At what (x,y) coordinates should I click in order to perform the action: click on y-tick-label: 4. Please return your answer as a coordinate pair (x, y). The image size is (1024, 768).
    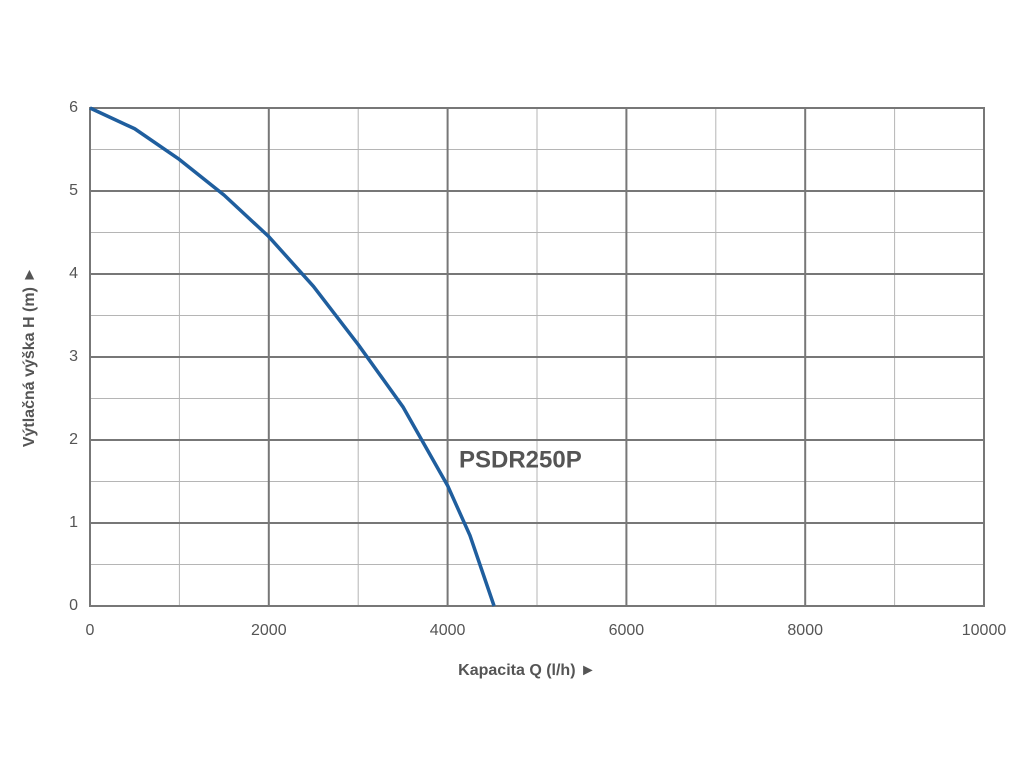
    Looking at the image, I should click on (73, 273).